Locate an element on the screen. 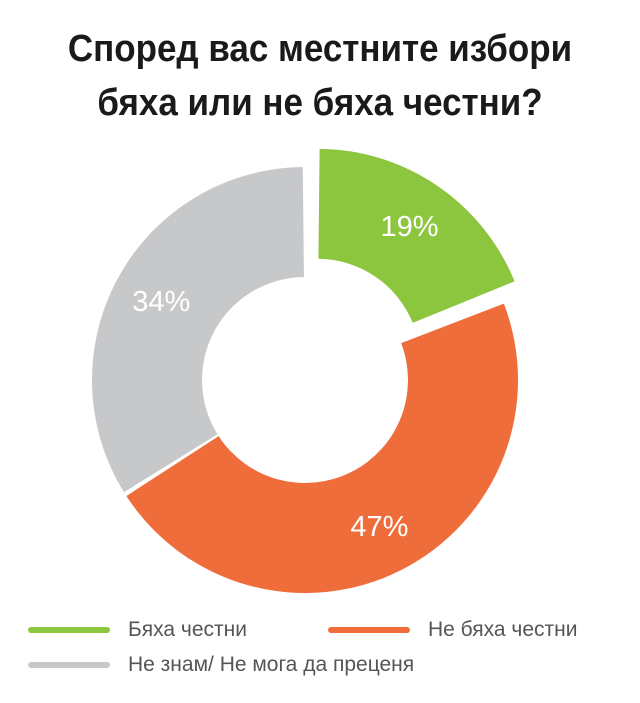 The height and width of the screenshot is (703, 640). slice-label-unfair: 47% is located at coordinates (379, 527).